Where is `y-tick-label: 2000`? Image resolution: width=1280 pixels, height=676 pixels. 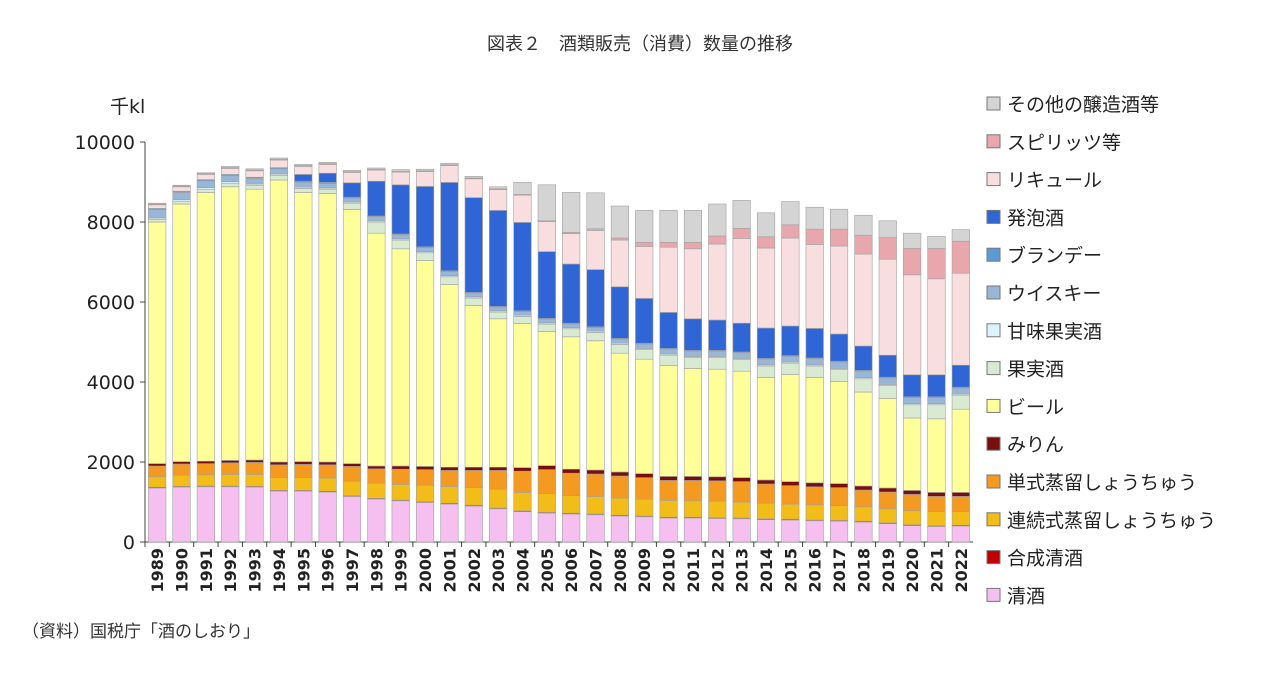
y-tick-label: 2000 is located at coordinates (111, 463).